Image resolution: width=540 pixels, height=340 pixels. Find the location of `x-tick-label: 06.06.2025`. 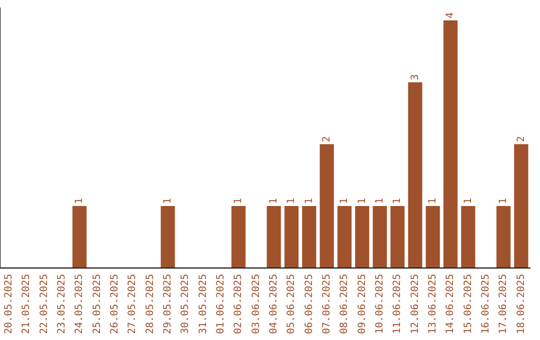

x-tick-label: 06.06.2025 is located at coordinates (309, 304).